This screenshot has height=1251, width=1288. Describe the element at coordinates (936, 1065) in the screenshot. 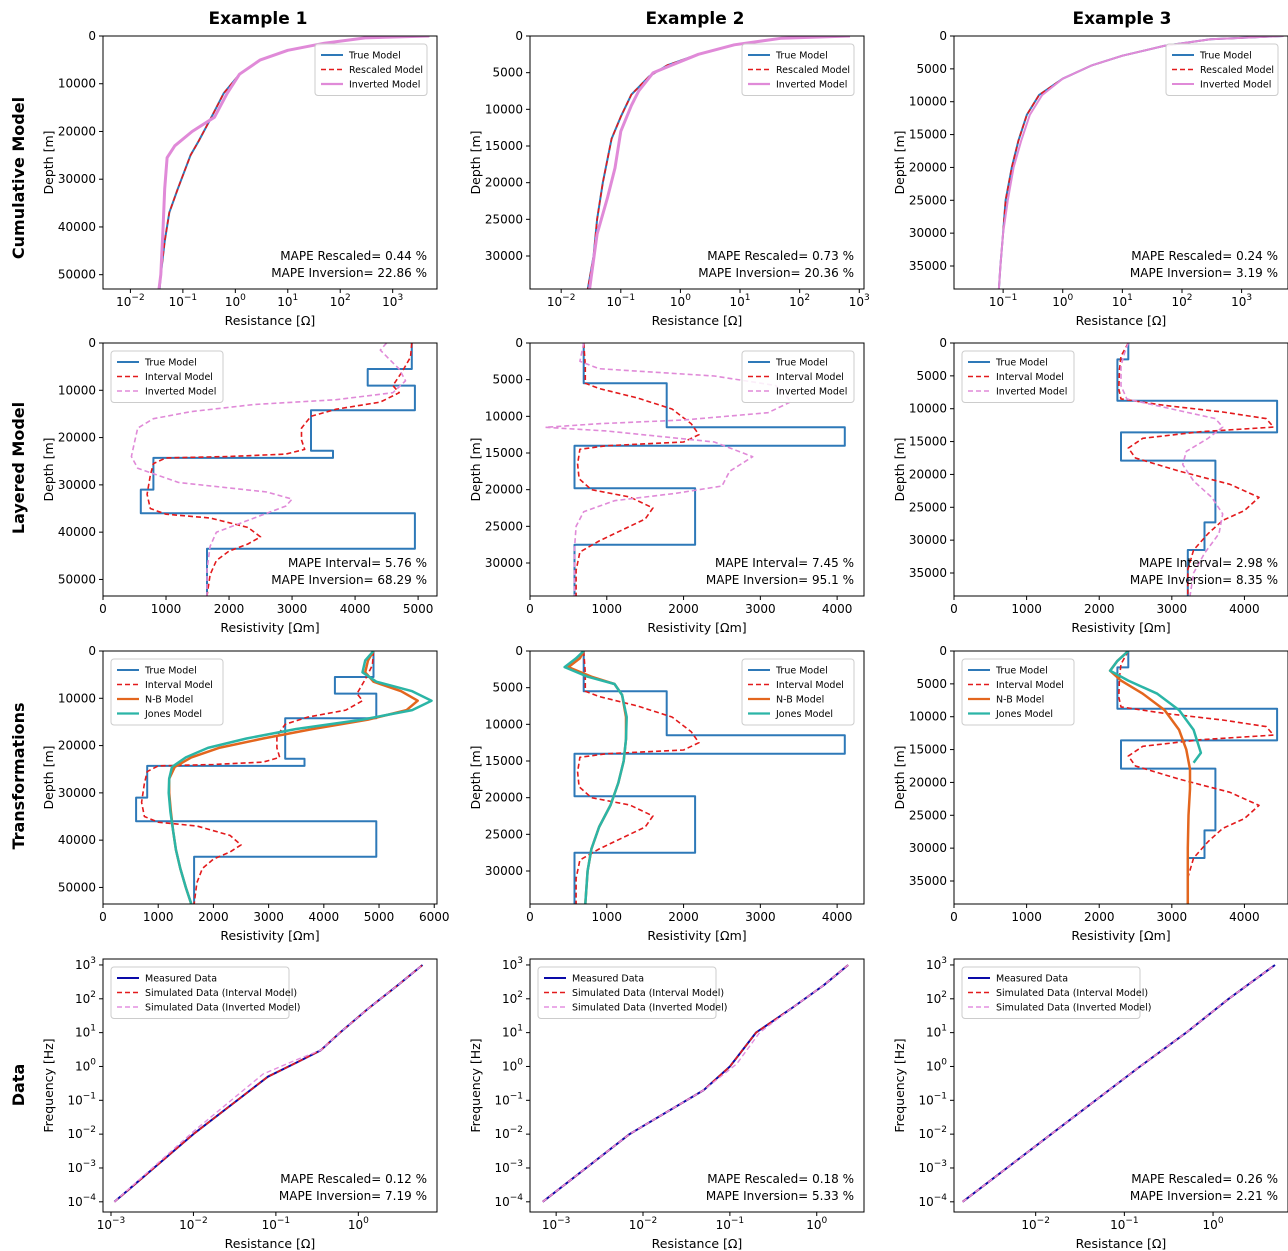

I see `y-tick-label: 10⁰` at that location.